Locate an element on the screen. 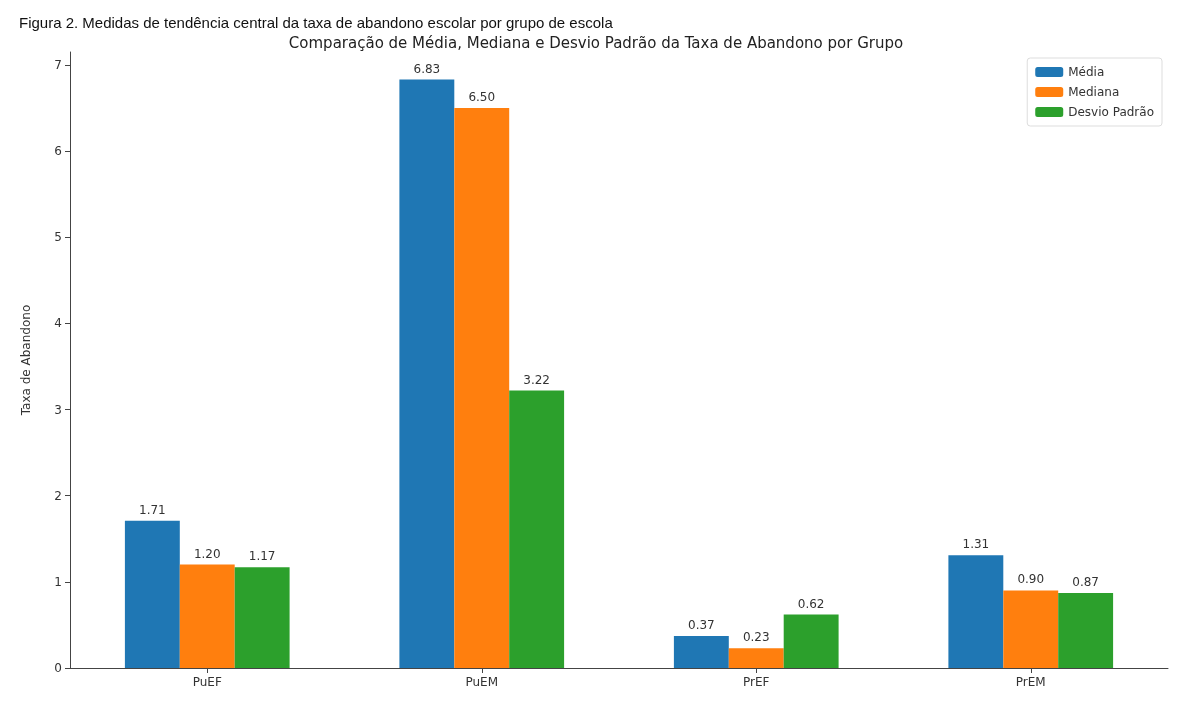 The height and width of the screenshot is (708, 1192). legend-label: Desvio Padrão is located at coordinates (1111, 112).